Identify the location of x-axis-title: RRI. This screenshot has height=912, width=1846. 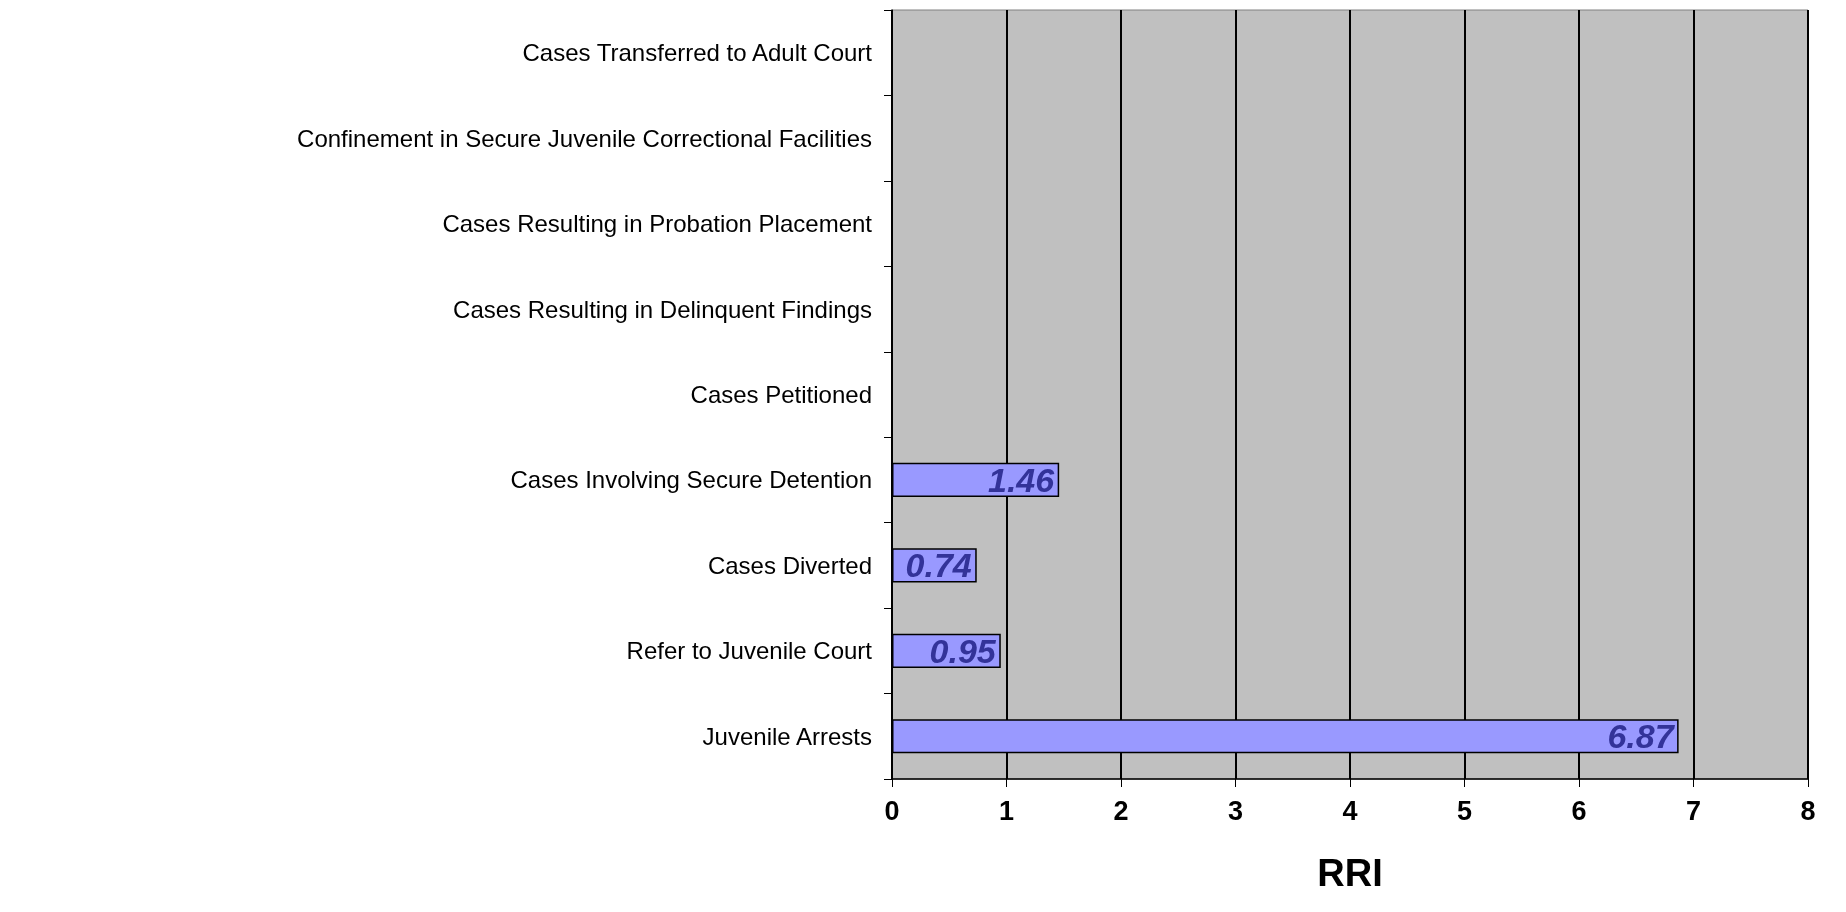
(1350, 873).